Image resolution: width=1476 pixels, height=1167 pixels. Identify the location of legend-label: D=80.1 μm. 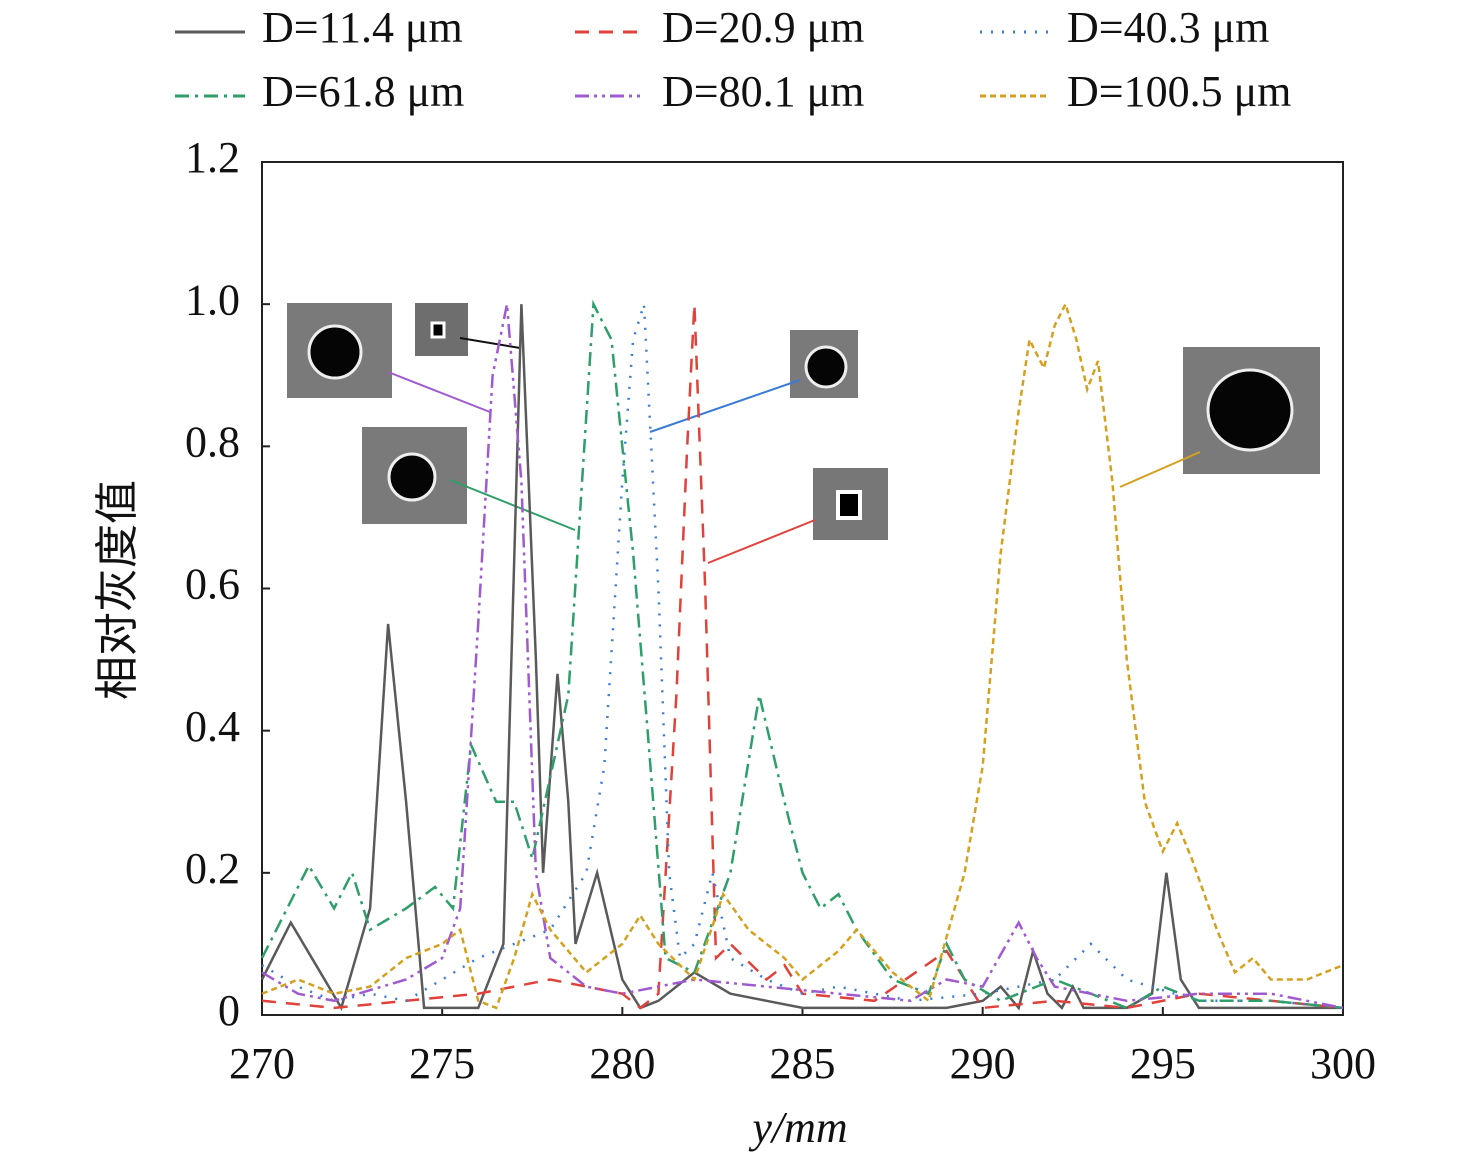
(763, 91).